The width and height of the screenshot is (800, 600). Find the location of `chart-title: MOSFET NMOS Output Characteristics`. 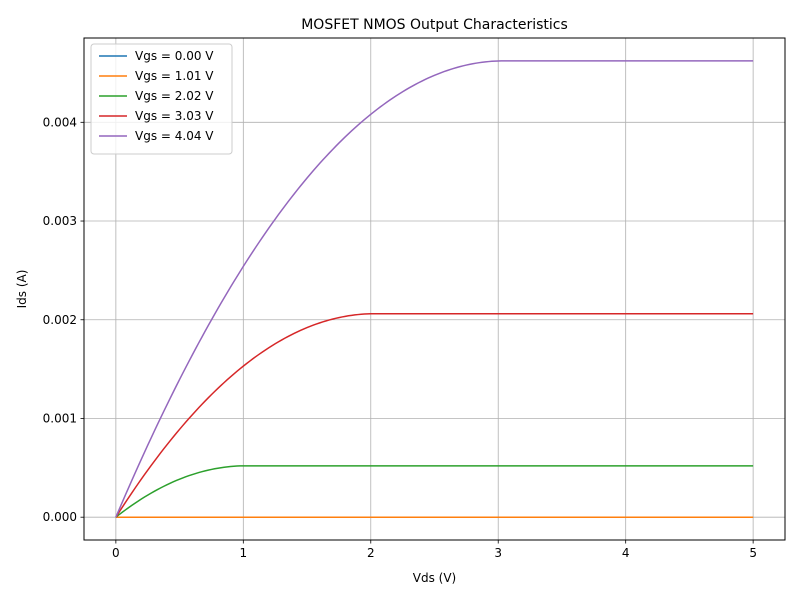

chart-title: MOSFET NMOS Output Characteristics is located at coordinates (434, 25).